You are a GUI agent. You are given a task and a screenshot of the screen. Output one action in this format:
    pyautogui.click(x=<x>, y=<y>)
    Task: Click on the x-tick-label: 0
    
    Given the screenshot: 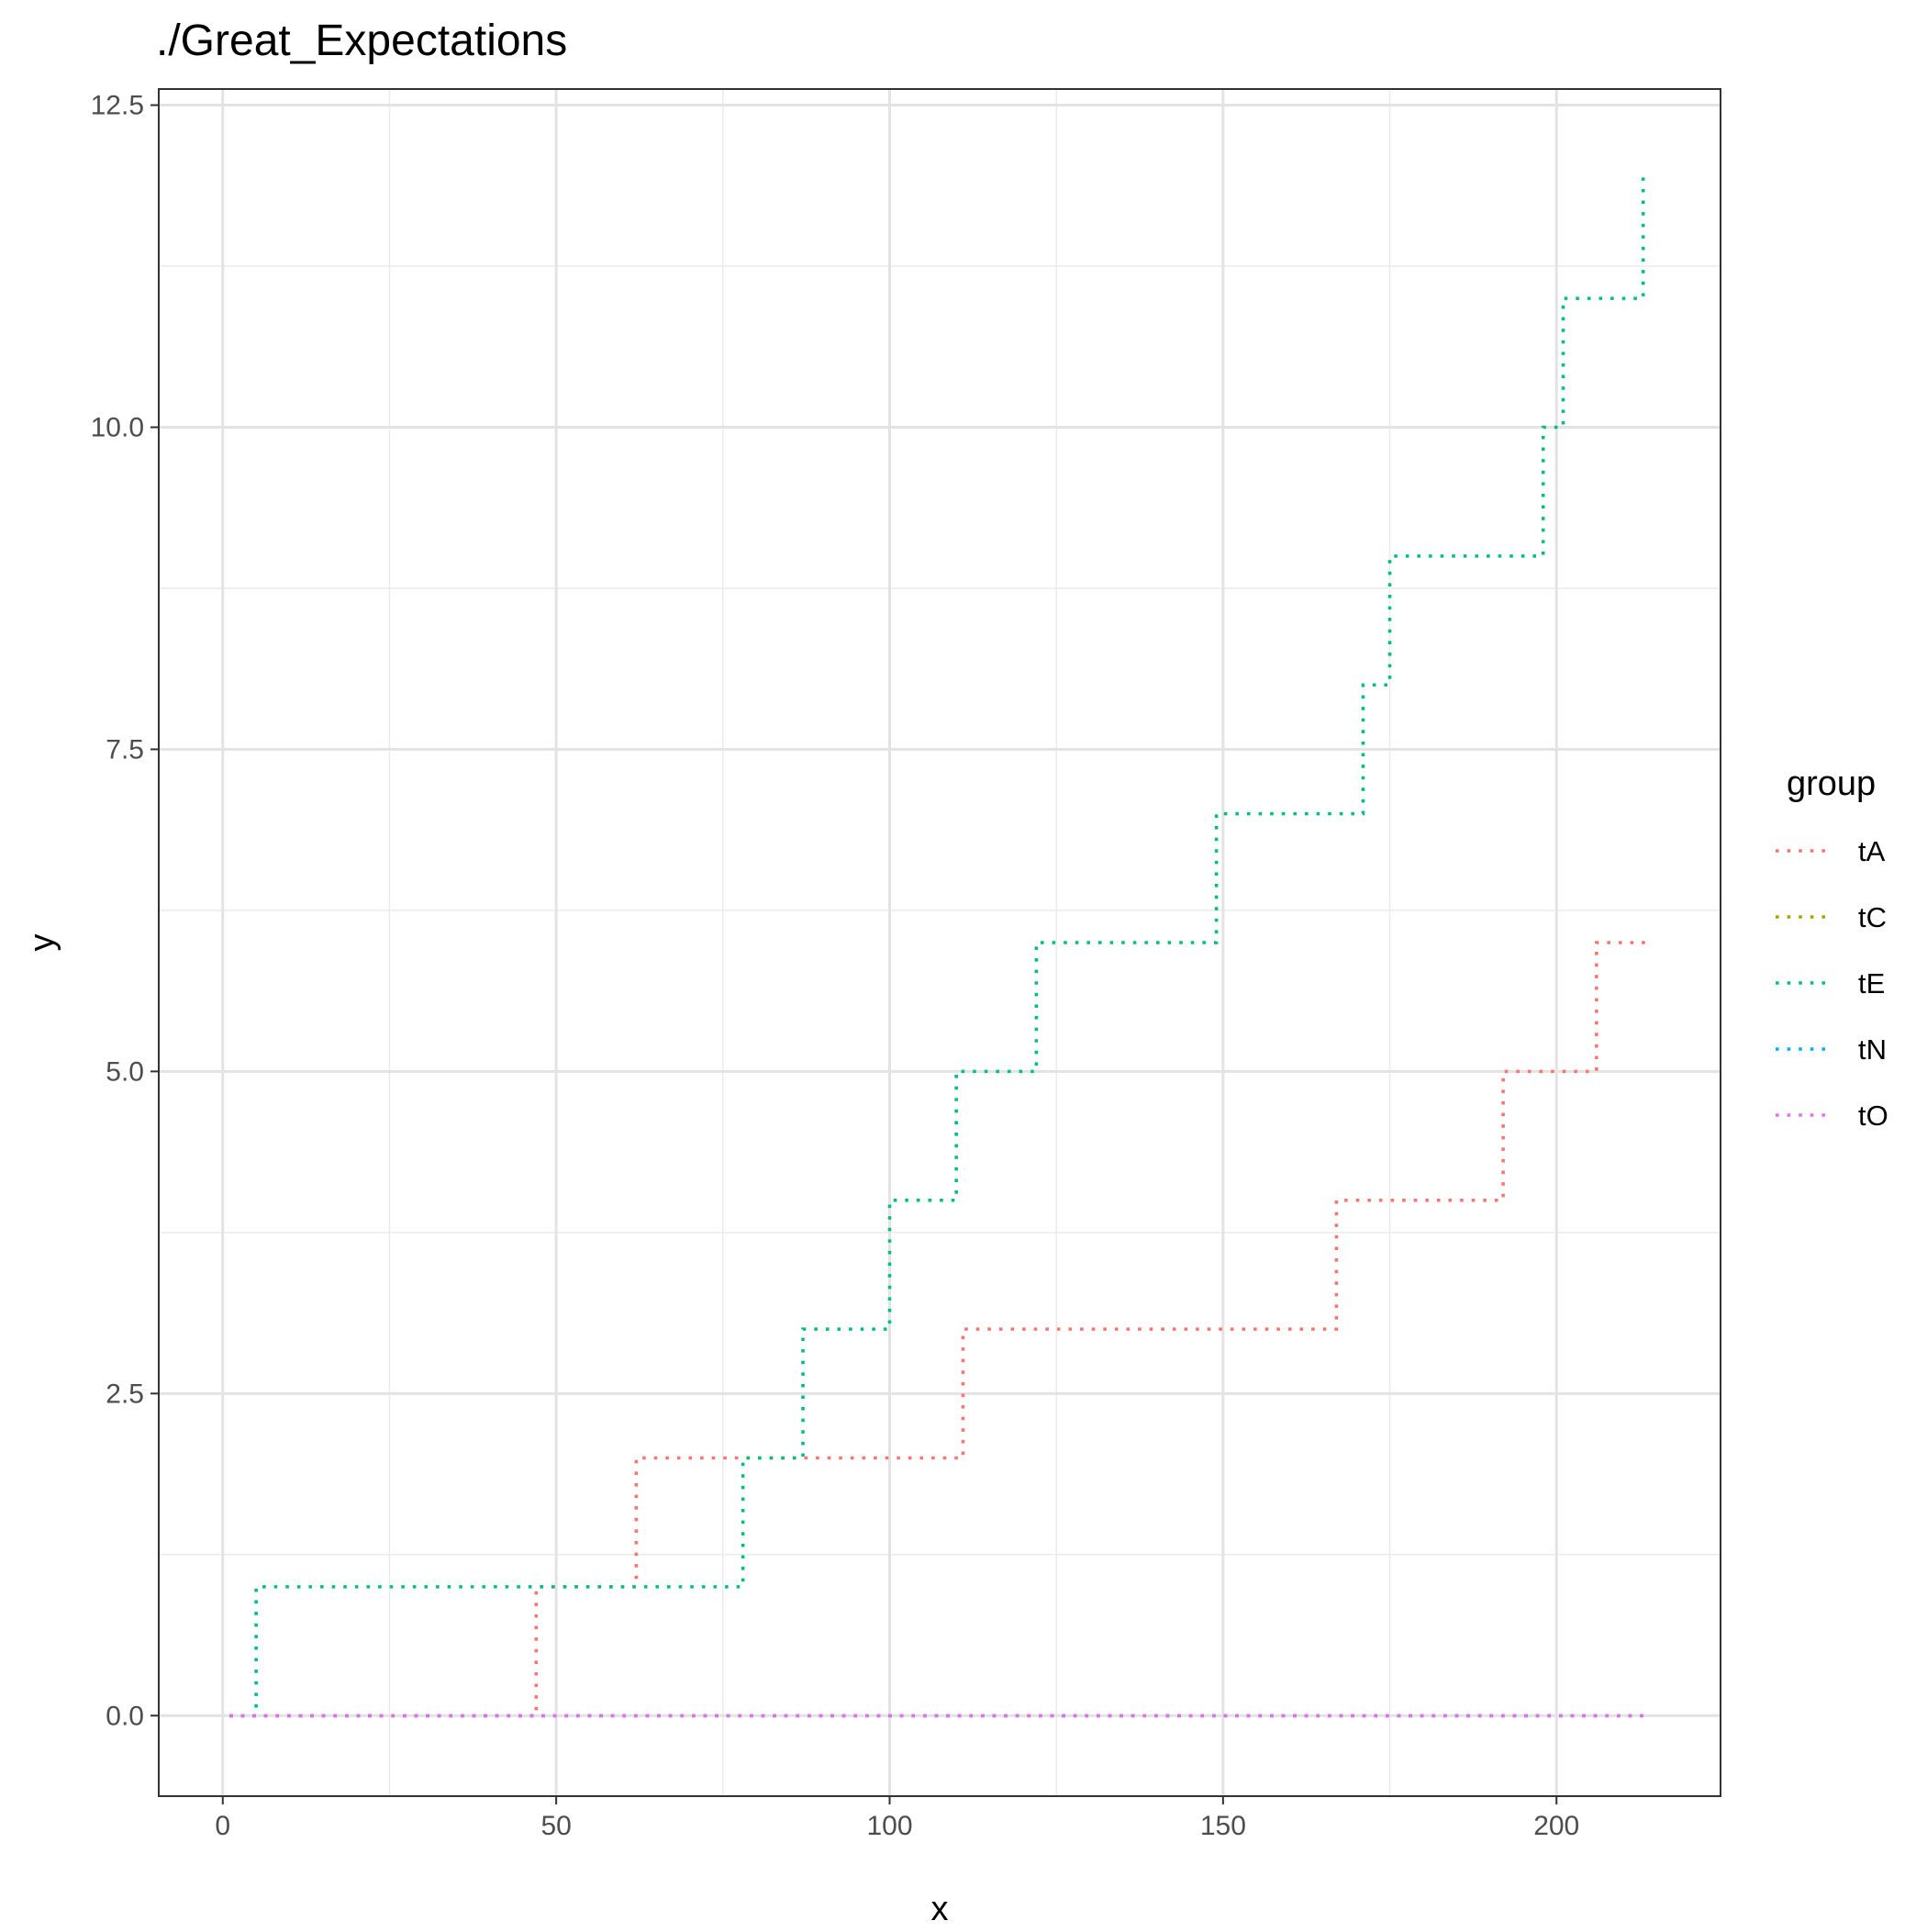 What is the action you would take?
    pyautogui.click(x=222, y=1826)
    